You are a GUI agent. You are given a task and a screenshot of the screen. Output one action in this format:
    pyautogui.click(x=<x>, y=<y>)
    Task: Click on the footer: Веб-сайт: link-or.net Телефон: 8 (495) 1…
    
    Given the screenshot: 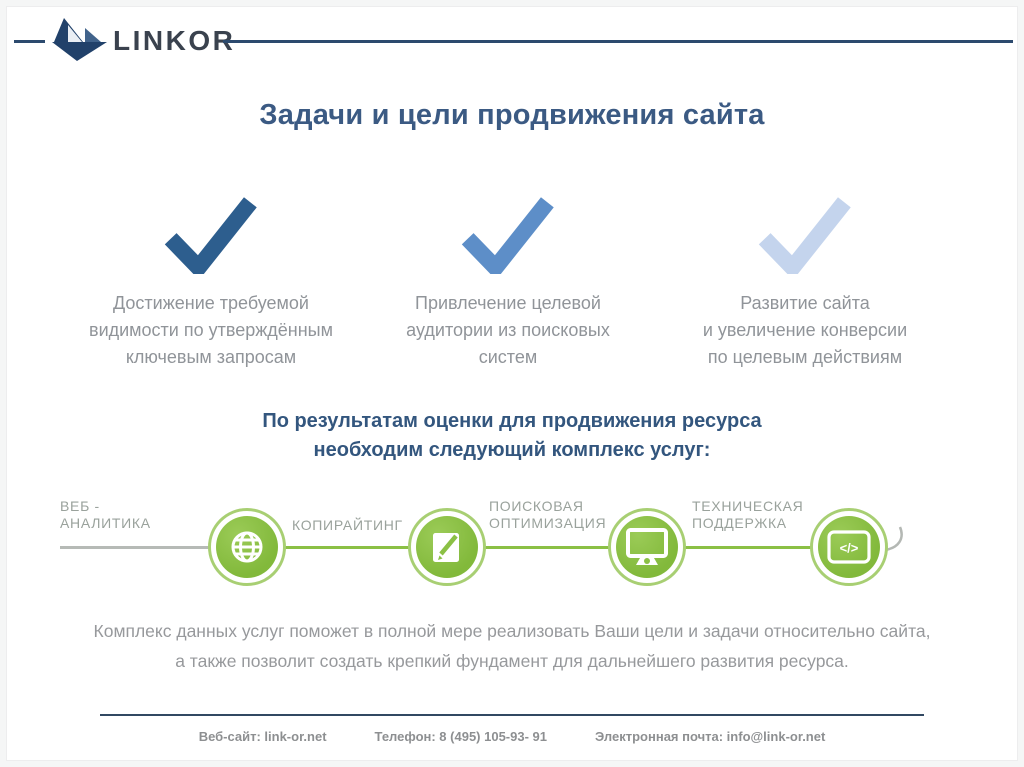 What is the action you would take?
    pyautogui.click(x=512, y=736)
    